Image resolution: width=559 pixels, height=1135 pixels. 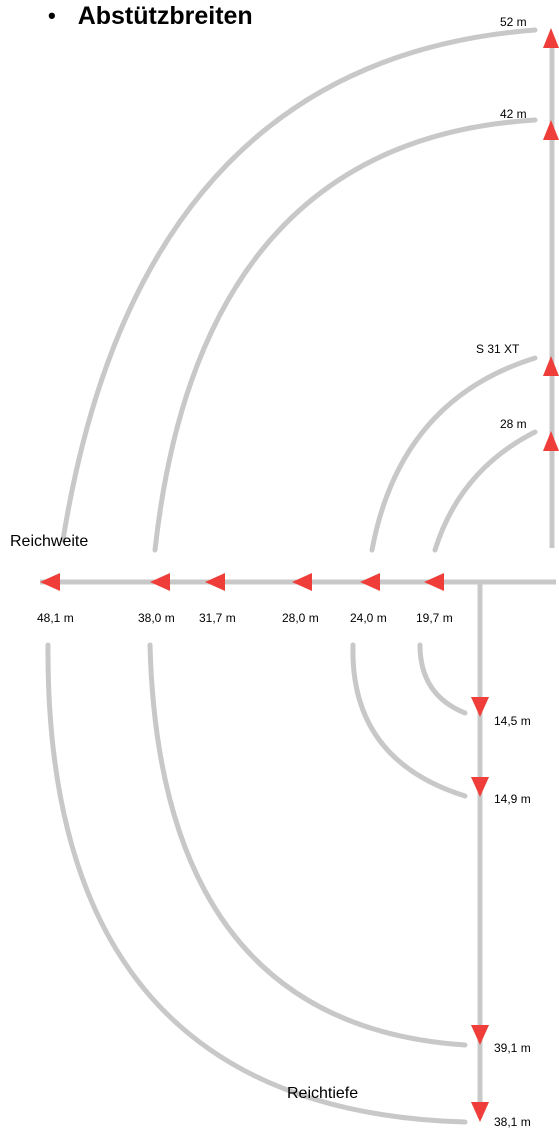 I want to click on axis-label-reichtiefe: Reichtiefe, so click(x=322, y=1093).